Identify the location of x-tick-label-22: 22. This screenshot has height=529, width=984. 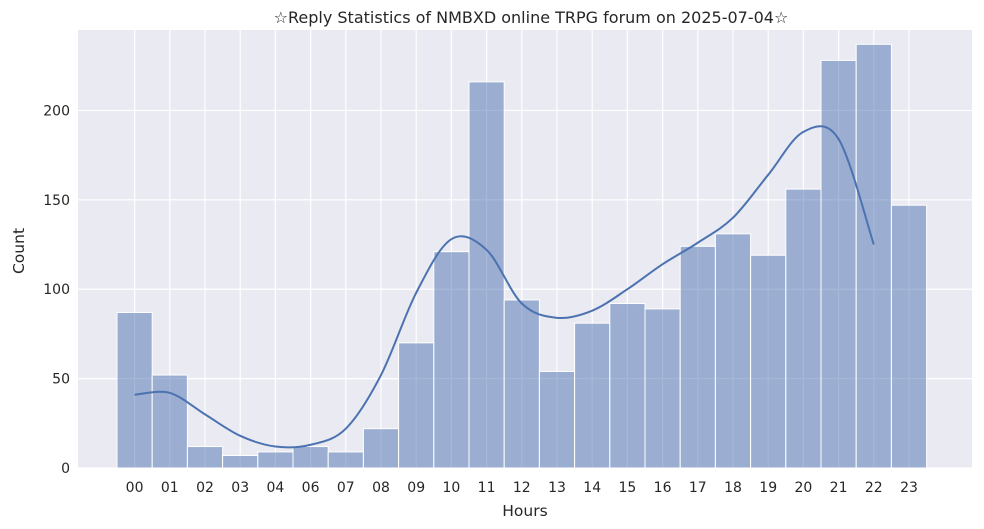
(874, 488).